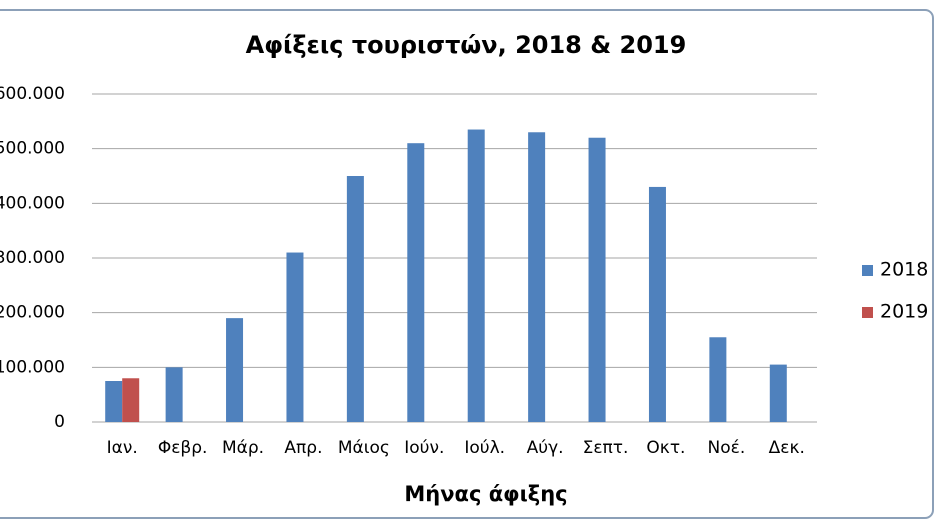  What do you see at coordinates (32, 258) in the screenshot?
I see `y-tick-label: 300.000` at bounding box center [32, 258].